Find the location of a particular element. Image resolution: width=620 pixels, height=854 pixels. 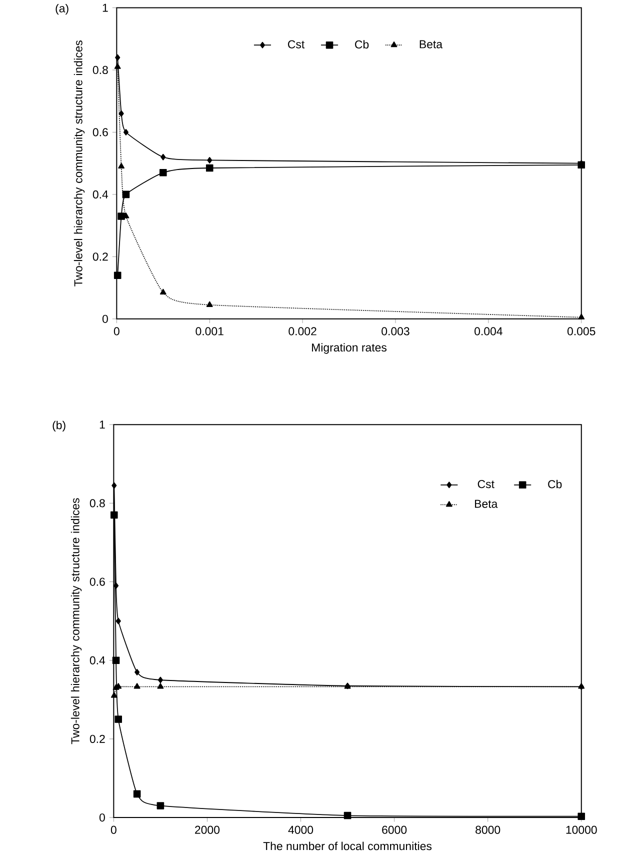

x-tick-label: 0.001 is located at coordinates (210, 331).